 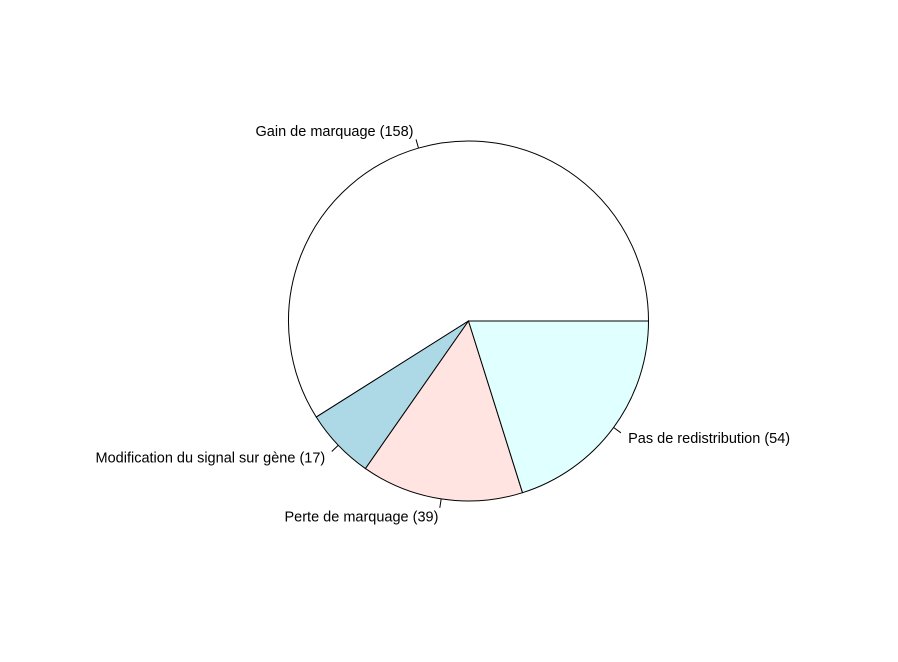 I want to click on slice-label: Perte de marquage (39), so click(x=361, y=518).